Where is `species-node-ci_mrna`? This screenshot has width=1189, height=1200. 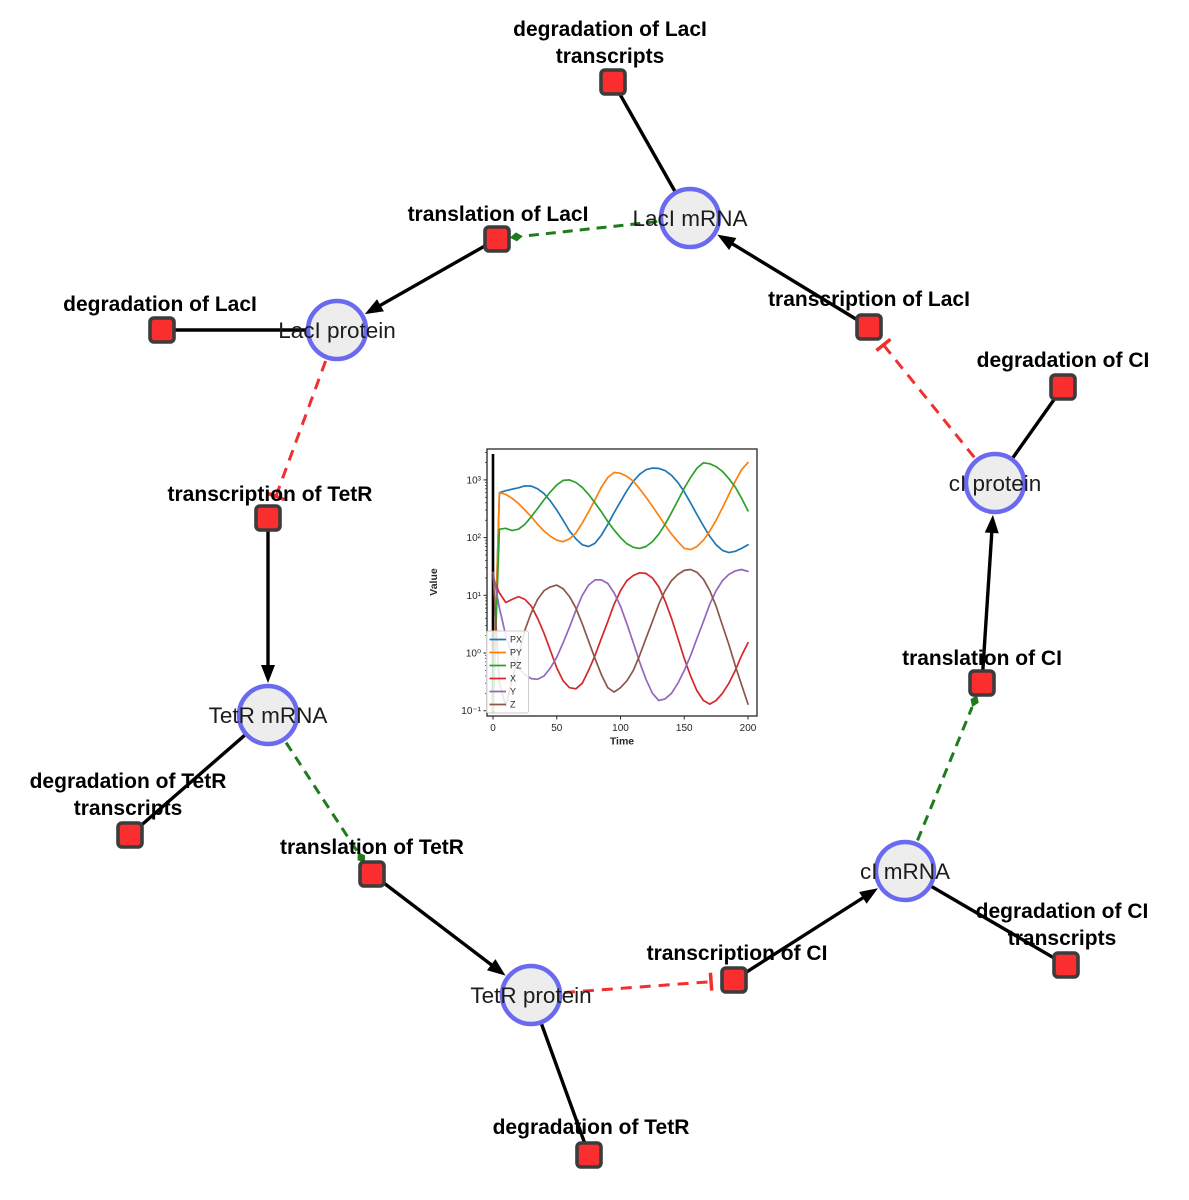 species-node-ci_mrna is located at coordinates (905, 871).